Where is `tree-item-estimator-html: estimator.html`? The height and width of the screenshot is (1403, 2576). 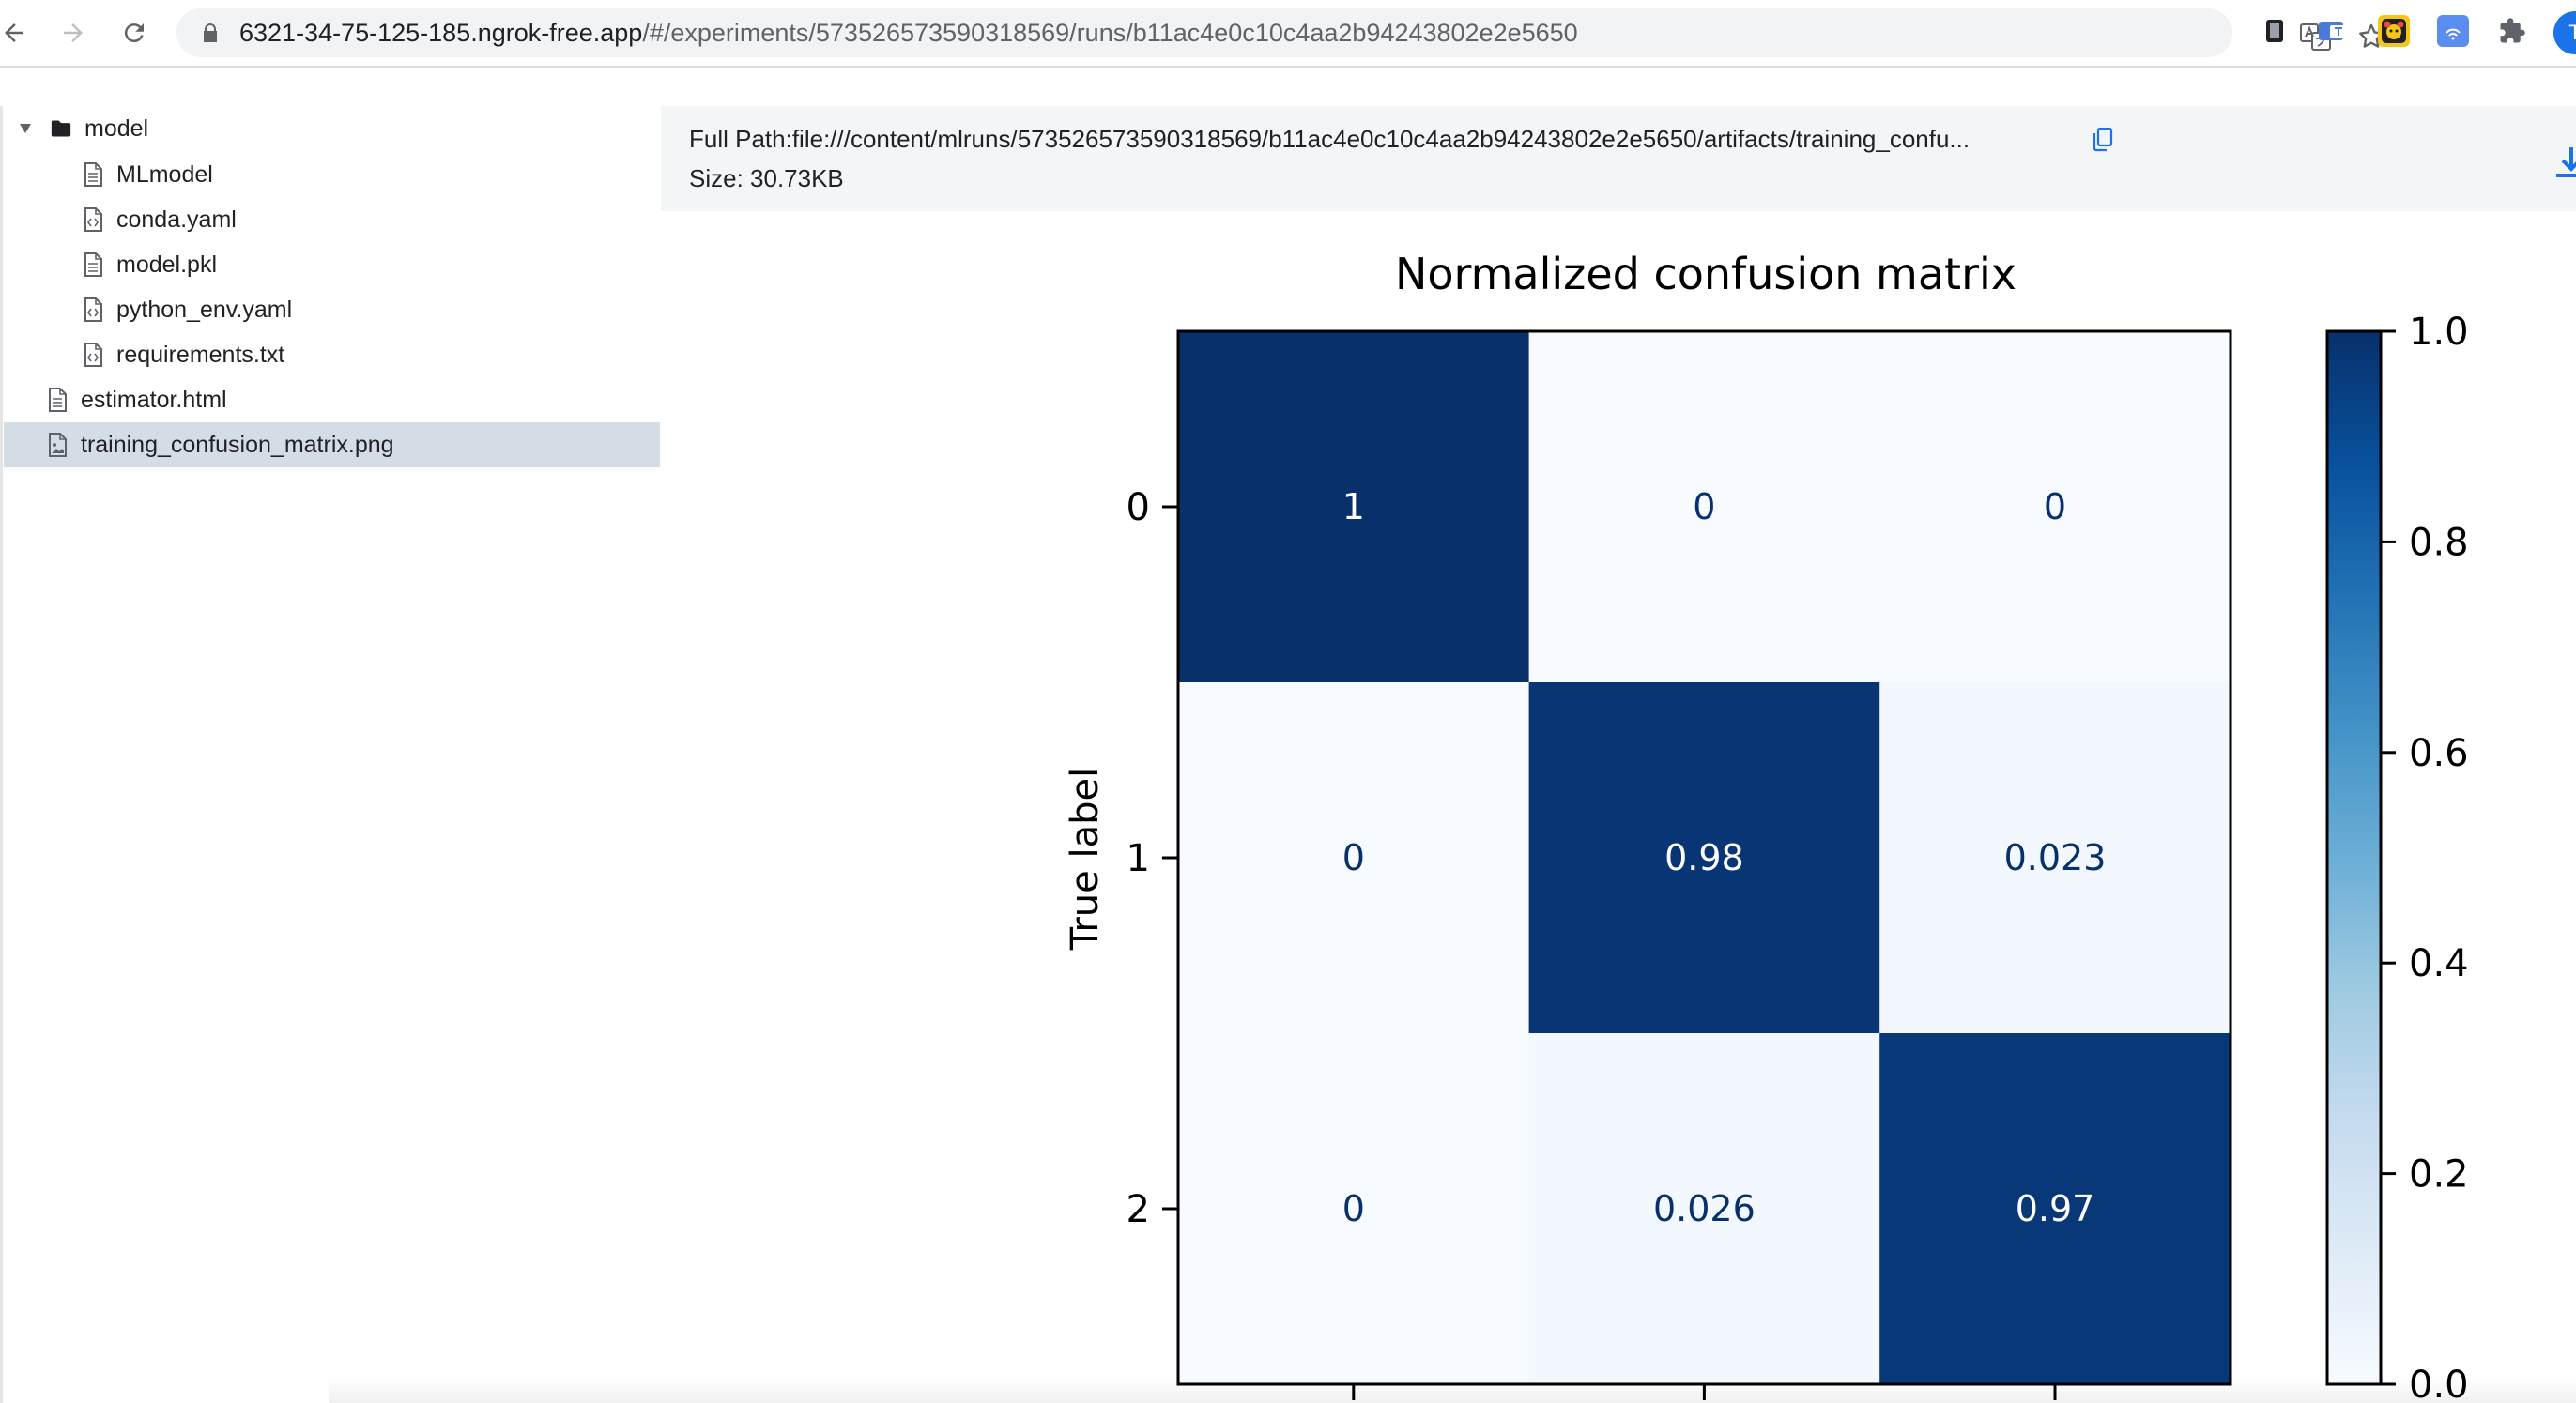 tree-item-estimator-html: estimator.html is located at coordinates (137, 399).